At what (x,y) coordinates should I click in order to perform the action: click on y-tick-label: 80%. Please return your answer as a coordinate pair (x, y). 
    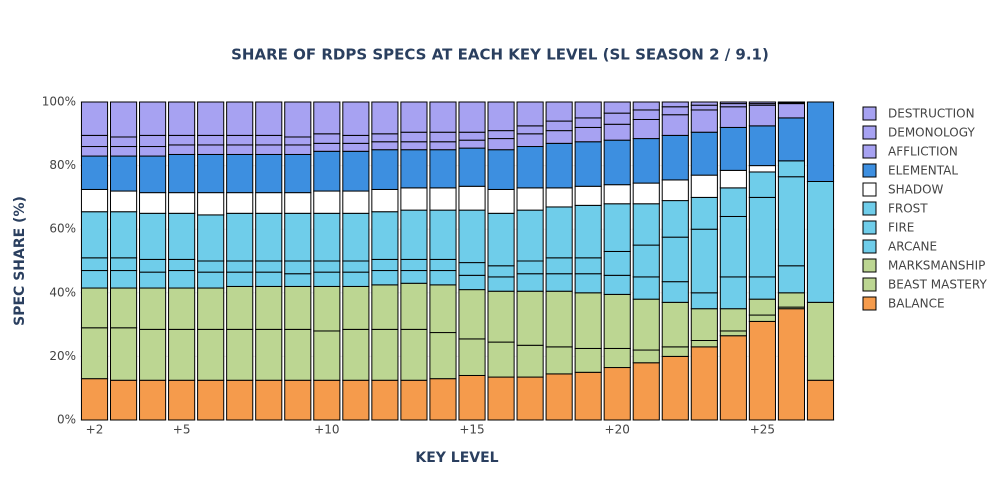
    Looking at the image, I should click on (62, 165).